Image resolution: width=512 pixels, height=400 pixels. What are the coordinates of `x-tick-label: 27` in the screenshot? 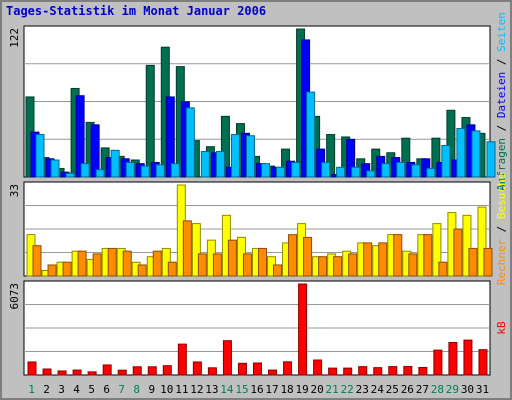 It's located at (422, 389).